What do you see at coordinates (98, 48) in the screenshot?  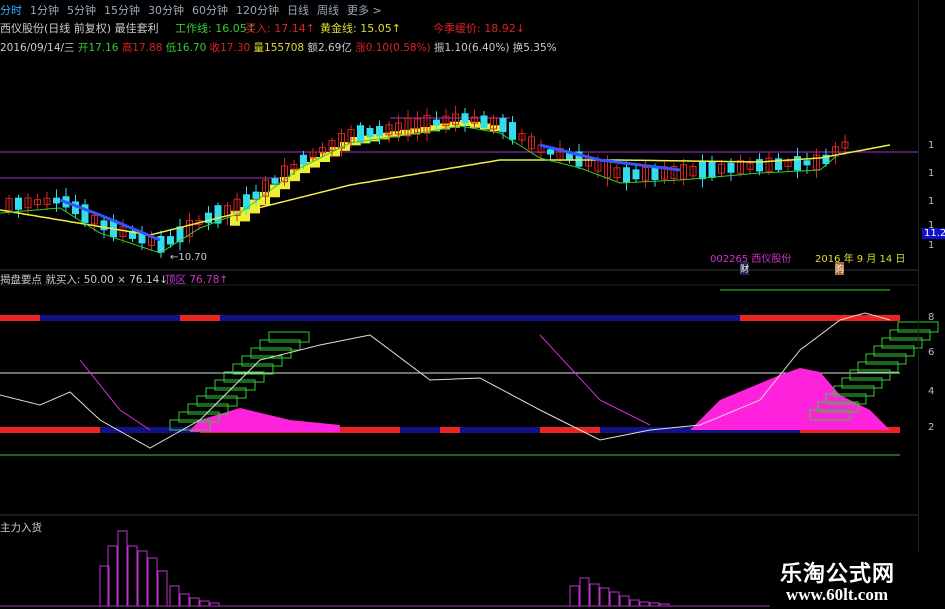 I see `open: 开17.16` at bounding box center [98, 48].